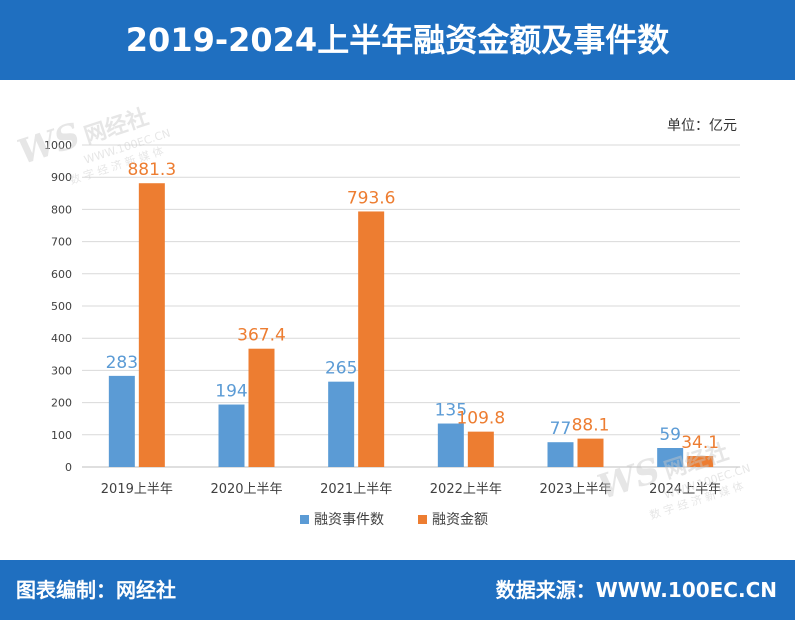  Describe the element at coordinates (61, 242) in the screenshot. I see `y-tick-label: 700` at that location.